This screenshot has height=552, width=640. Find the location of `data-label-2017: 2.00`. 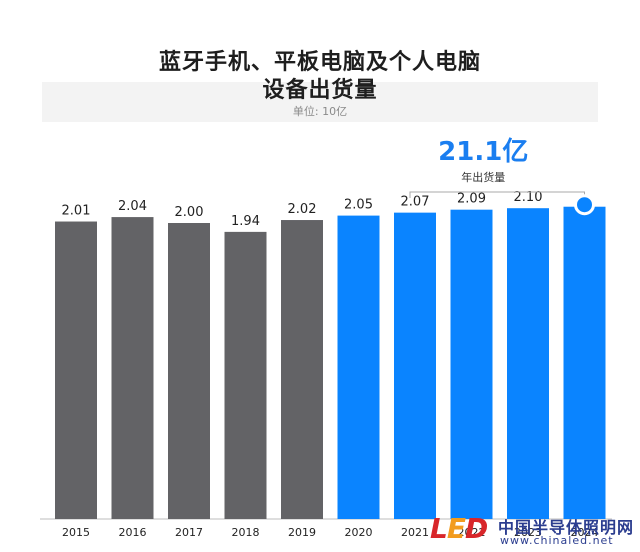

data-label-2017: 2.00 is located at coordinates (189, 212).